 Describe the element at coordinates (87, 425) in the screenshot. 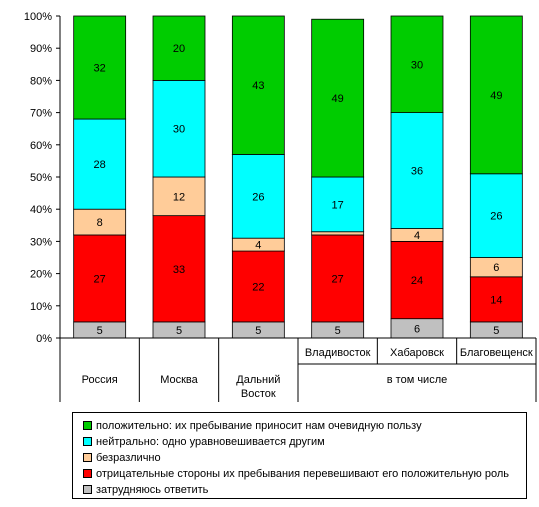

I see `legend-swatch-positive` at that location.